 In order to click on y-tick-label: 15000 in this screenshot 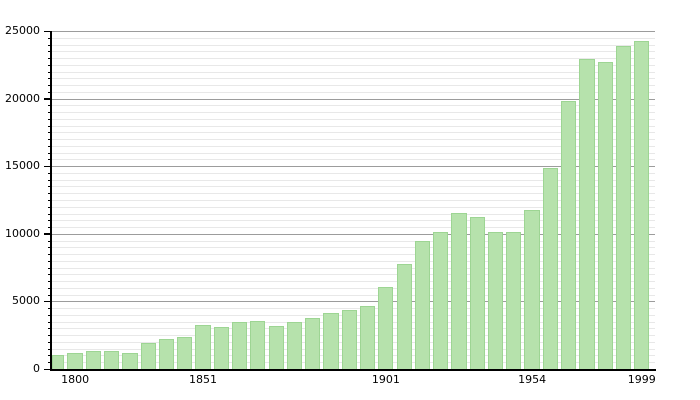, I will do `click(22, 166)`.